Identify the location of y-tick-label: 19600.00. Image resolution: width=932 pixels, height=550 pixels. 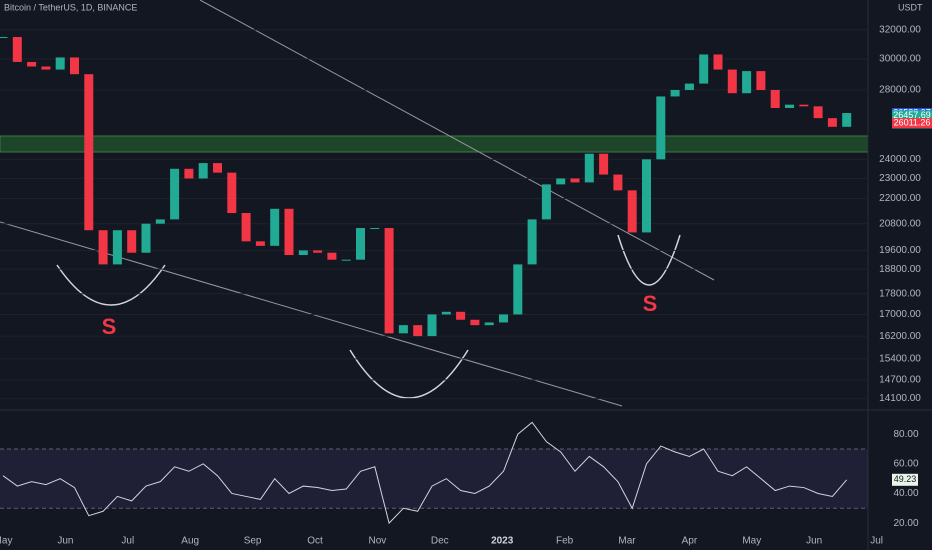
(900, 250).